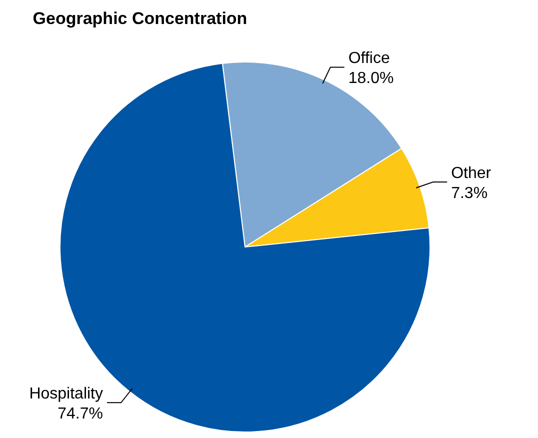  I want to click on data-label: 7.3%, so click(469, 193).